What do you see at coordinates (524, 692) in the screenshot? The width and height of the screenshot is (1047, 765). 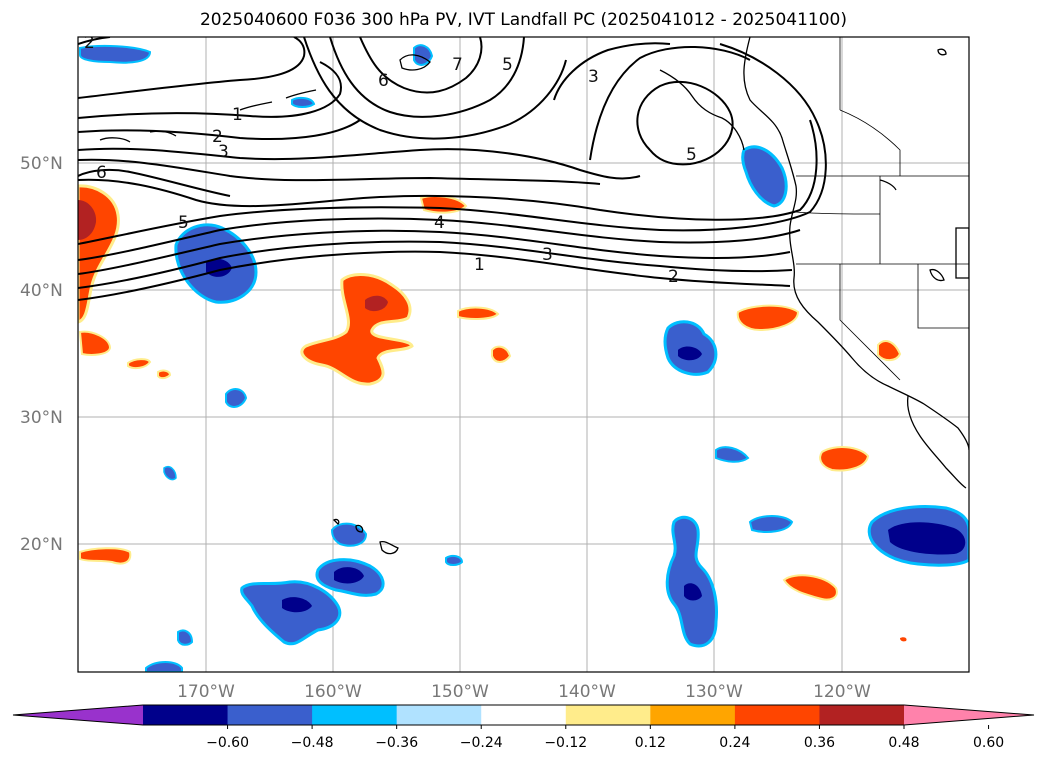 I see `longitude-labels: 170°W 160°W 150°W 140°W 130°W 120°W` at bounding box center [524, 692].